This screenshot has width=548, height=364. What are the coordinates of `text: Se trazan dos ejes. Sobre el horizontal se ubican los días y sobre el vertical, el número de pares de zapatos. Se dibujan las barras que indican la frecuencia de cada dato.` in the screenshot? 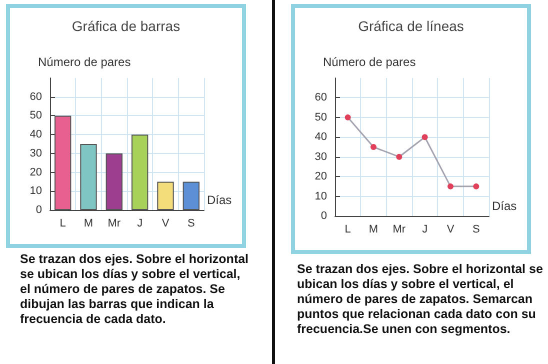 It's located at (135, 289).